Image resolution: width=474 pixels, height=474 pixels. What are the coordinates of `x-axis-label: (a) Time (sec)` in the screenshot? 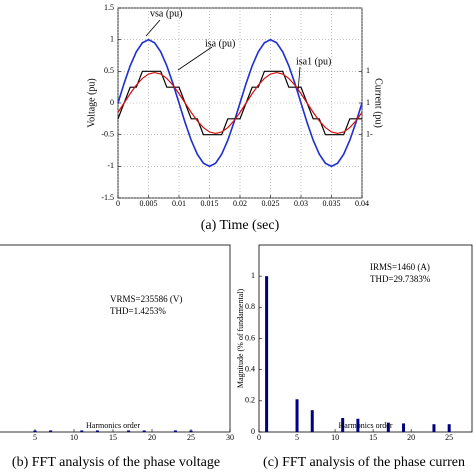 It's located at (240, 225).